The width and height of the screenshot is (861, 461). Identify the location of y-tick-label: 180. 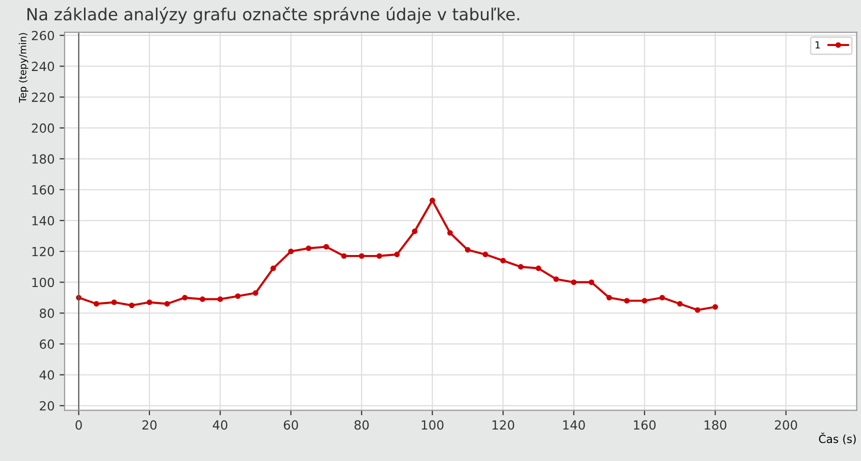
(43, 159).